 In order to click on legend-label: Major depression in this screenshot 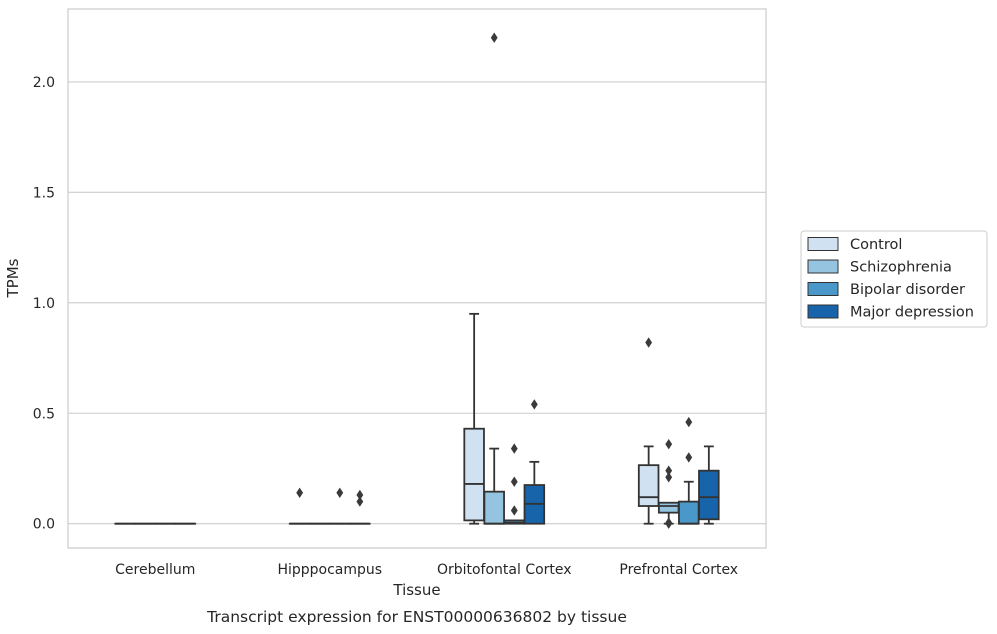, I will do `click(912, 313)`.